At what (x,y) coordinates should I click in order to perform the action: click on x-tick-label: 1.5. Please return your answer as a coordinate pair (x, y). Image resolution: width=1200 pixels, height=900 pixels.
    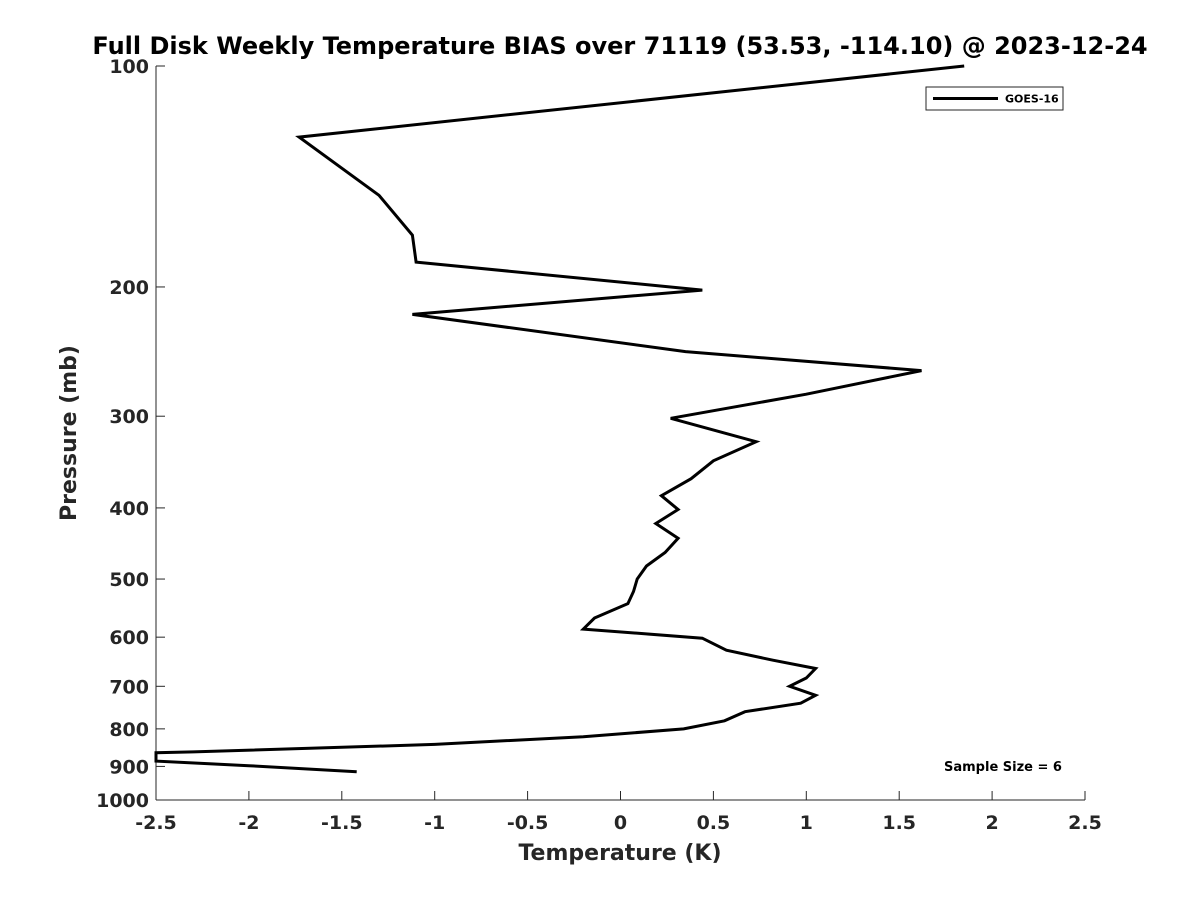
    Looking at the image, I should click on (899, 823).